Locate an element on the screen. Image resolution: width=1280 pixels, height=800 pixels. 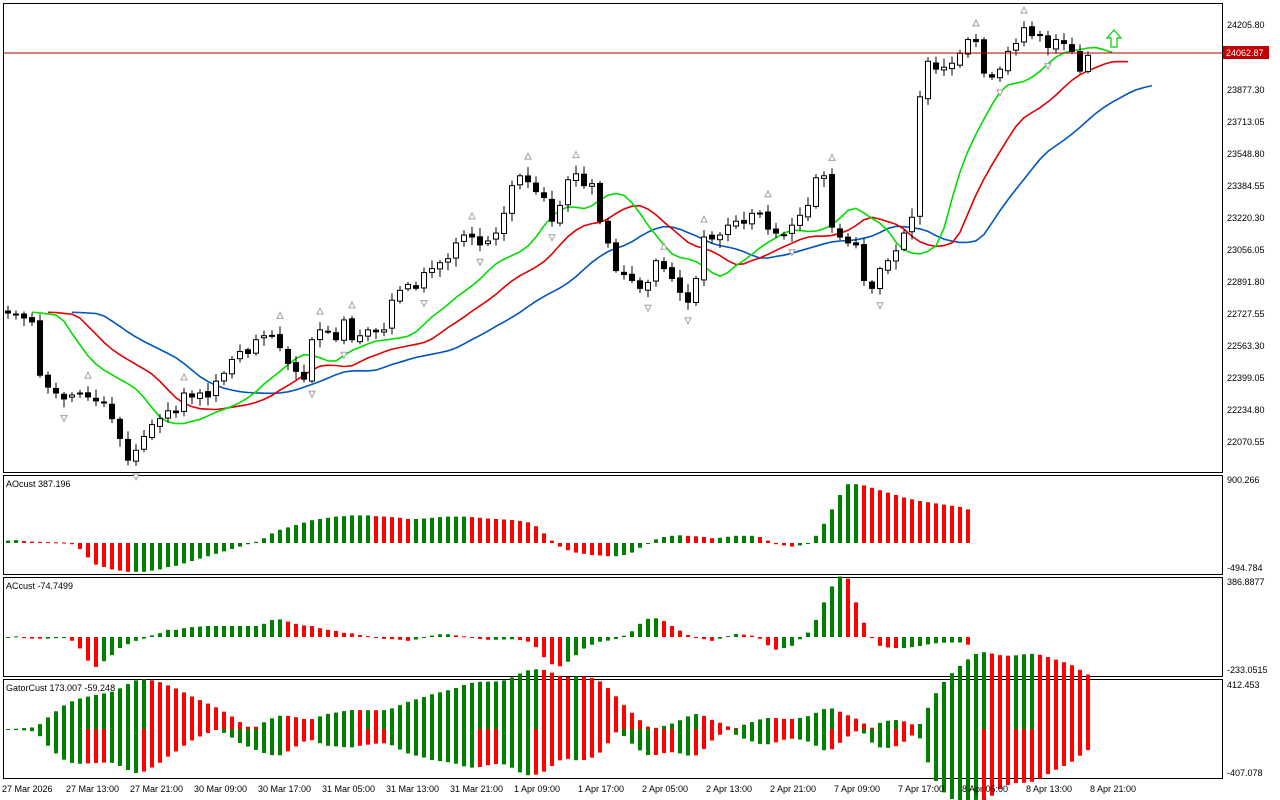
time-tick: 30 Mar 09:00 is located at coordinates (220, 789).